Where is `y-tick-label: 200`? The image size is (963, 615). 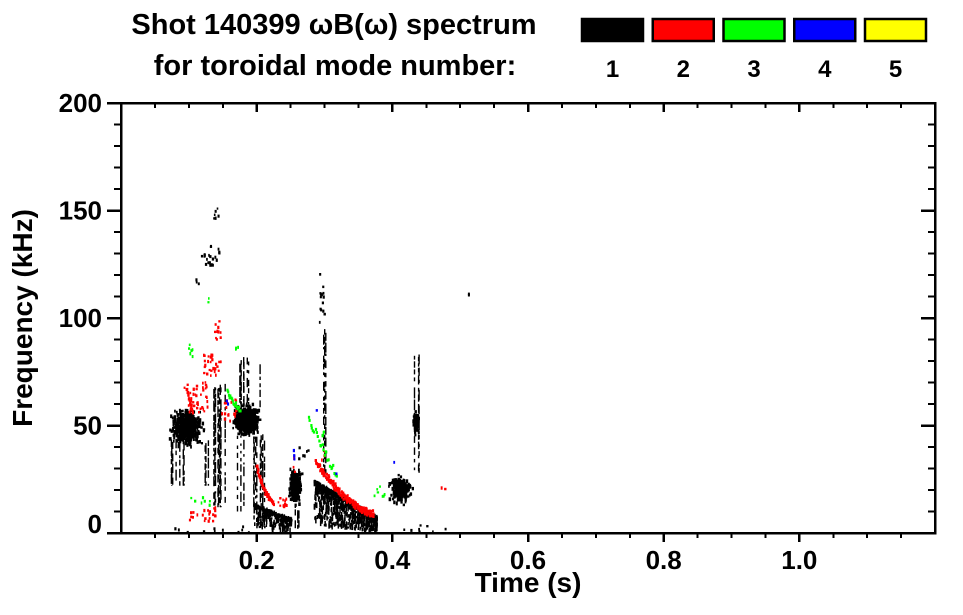 y-tick-label: 200 is located at coordinates (80, 103).